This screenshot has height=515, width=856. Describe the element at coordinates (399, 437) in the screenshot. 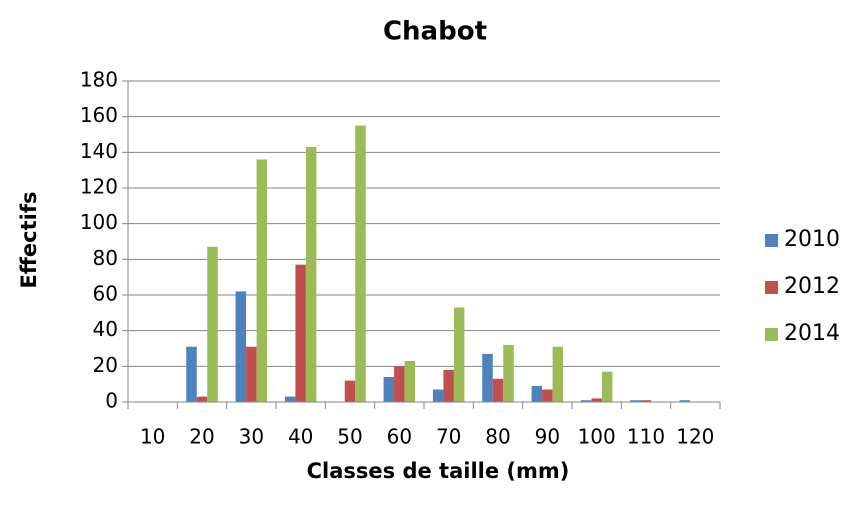

I see `x-tick-label: 60` at that location.